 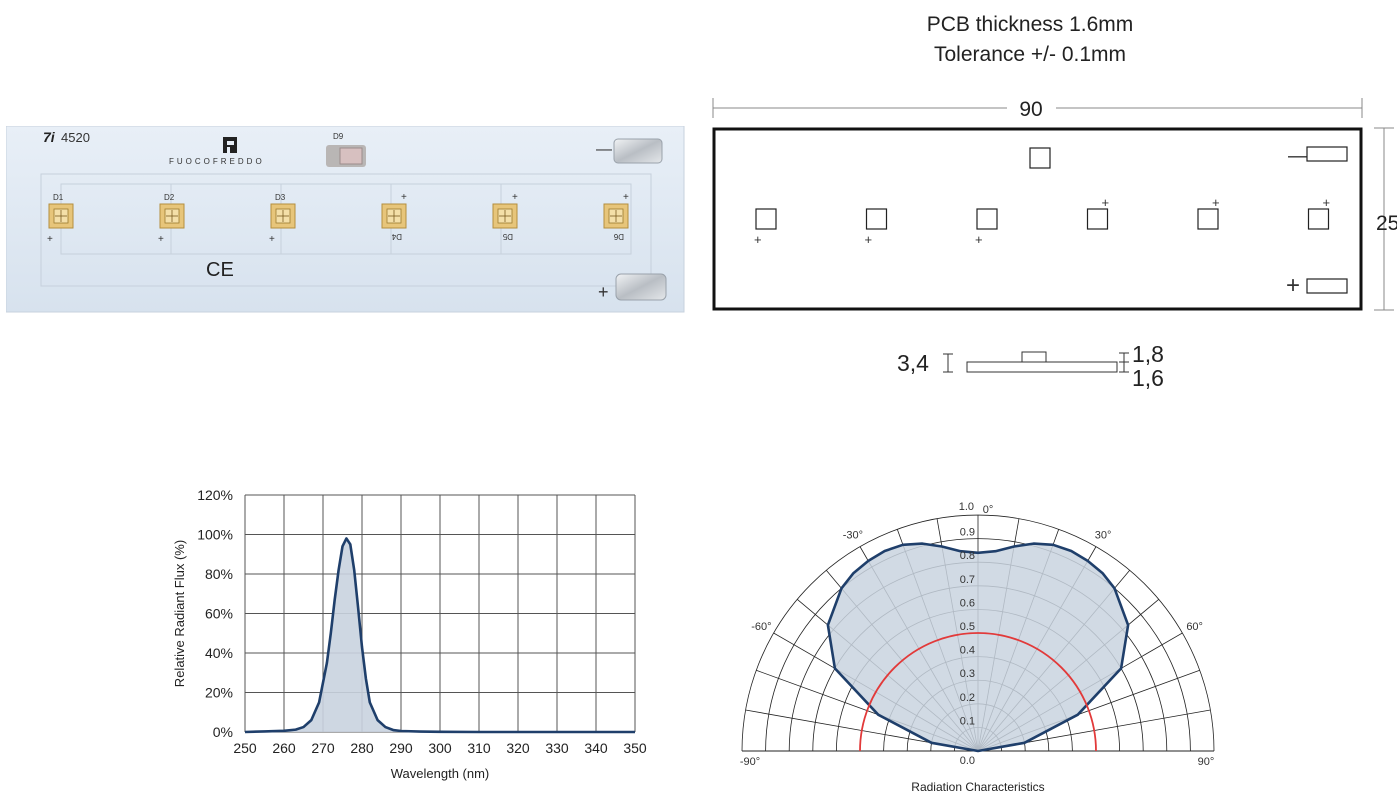 I want to click on side-led-marker, so click(x=1124, y=362).